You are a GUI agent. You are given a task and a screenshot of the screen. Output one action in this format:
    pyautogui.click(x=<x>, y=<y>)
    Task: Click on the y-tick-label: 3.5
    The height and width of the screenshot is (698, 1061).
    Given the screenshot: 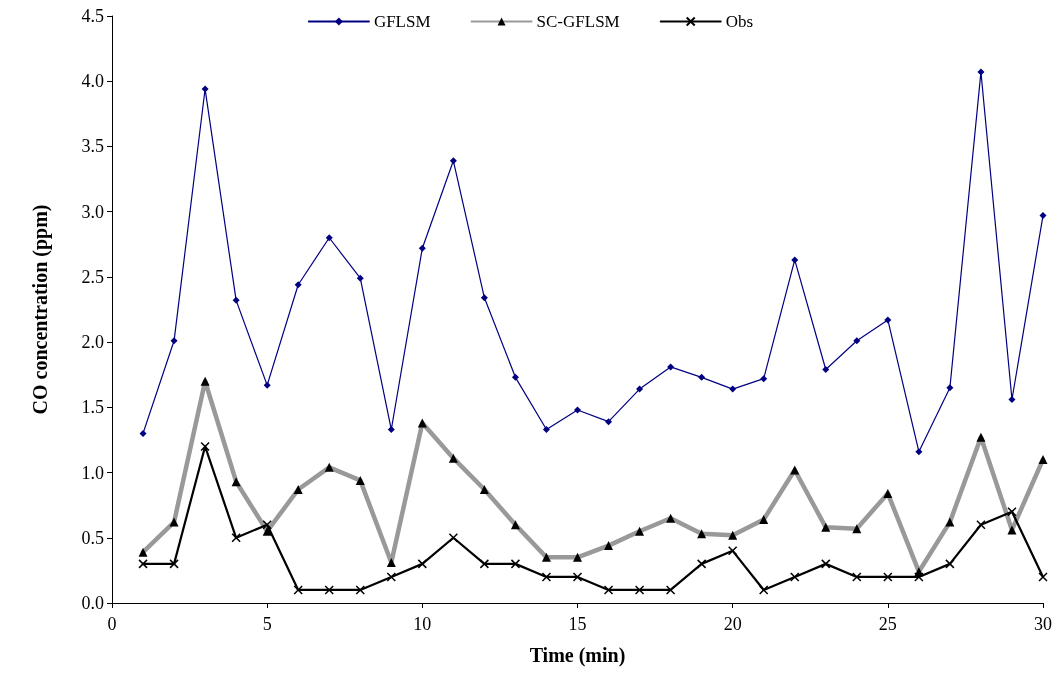 What is the action you would take?
    pyautogui.click(x=92, y=146)
    